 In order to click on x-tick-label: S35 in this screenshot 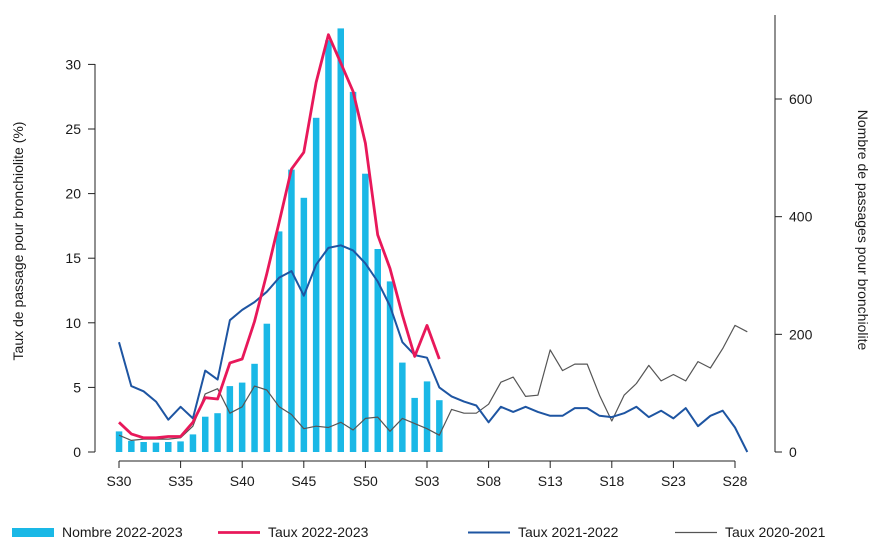, I will do `click(180, 481)`.